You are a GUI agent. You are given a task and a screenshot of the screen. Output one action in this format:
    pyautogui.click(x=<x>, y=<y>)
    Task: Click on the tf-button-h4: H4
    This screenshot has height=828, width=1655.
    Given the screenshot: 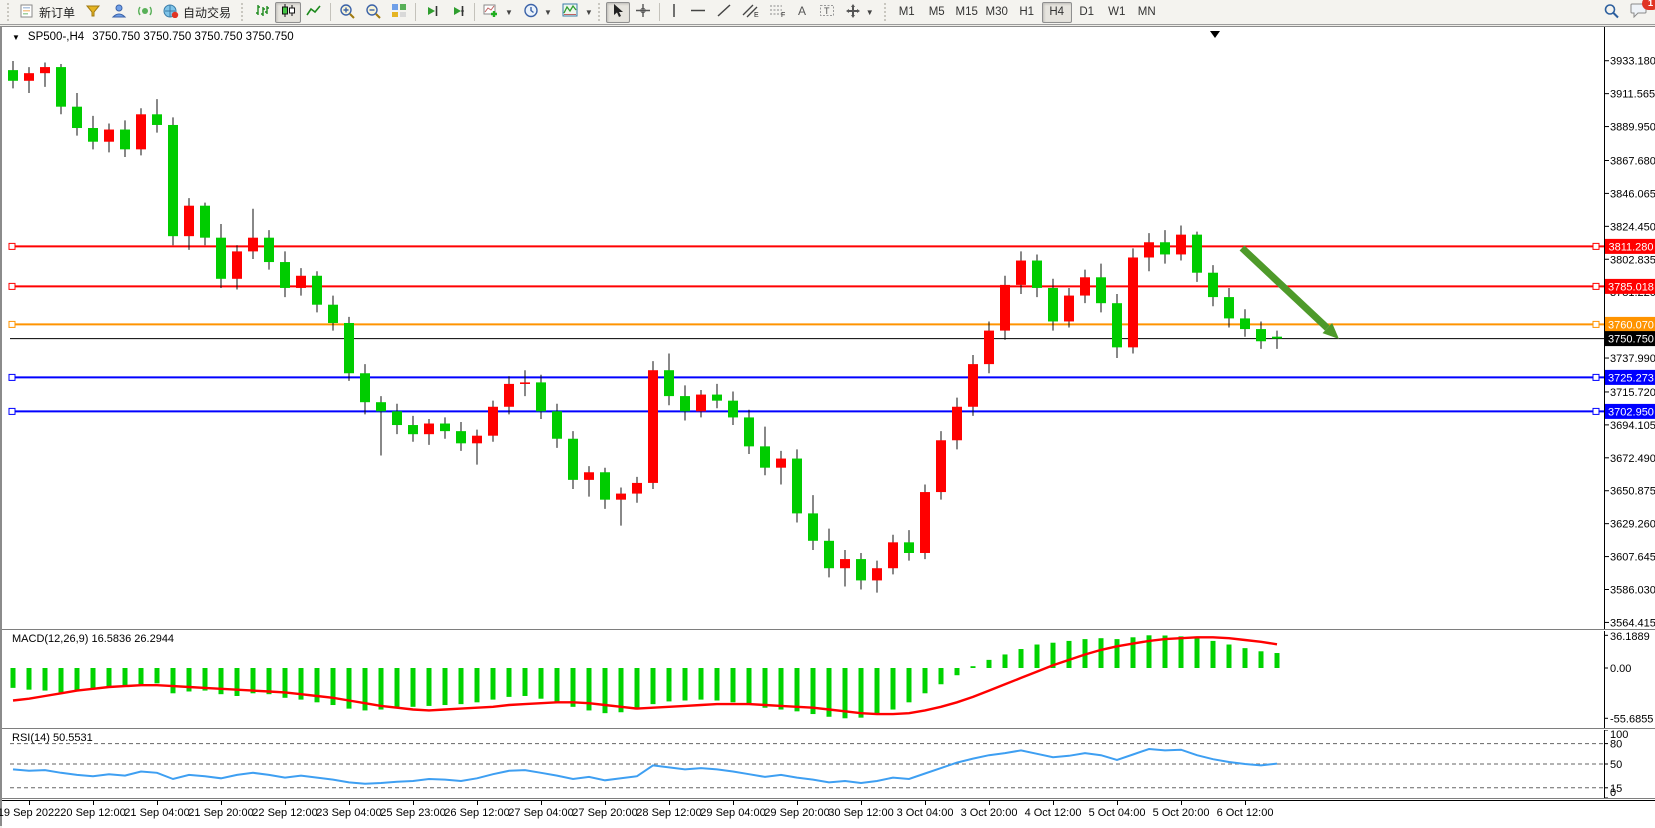 What is the action you would take?
    pyautogui.click(x=1056, y=12)
    